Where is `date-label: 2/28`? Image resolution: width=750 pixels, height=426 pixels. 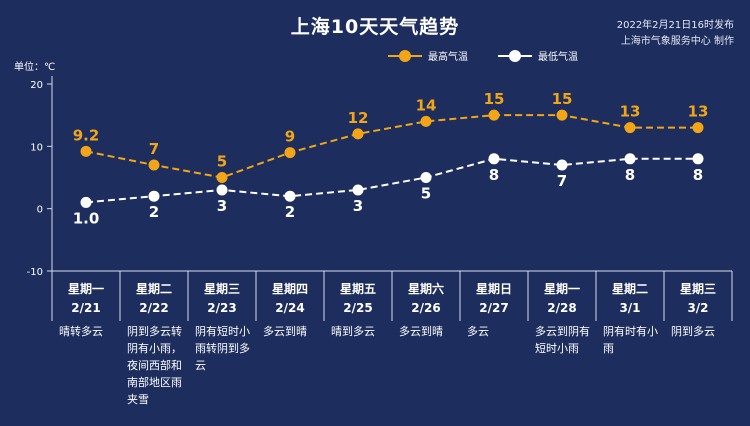
date-label: 2/28 is located at coordinates (562, 308).